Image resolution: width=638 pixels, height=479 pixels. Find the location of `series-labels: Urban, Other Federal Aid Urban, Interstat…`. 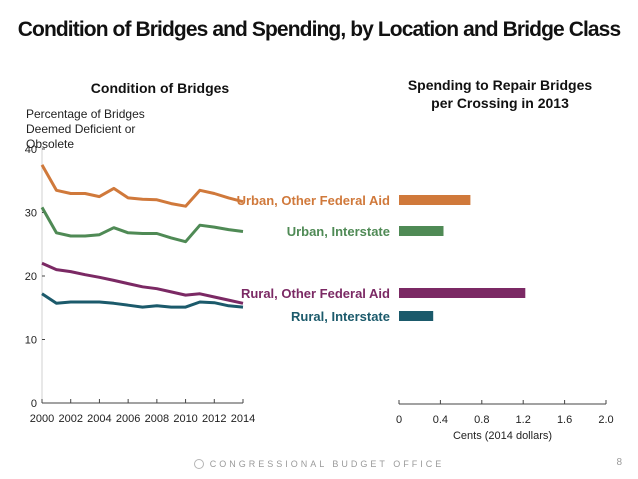

series-labels: Urban, Other Federal Aid Urban, Interstat… is located at coordinates (313, 258).